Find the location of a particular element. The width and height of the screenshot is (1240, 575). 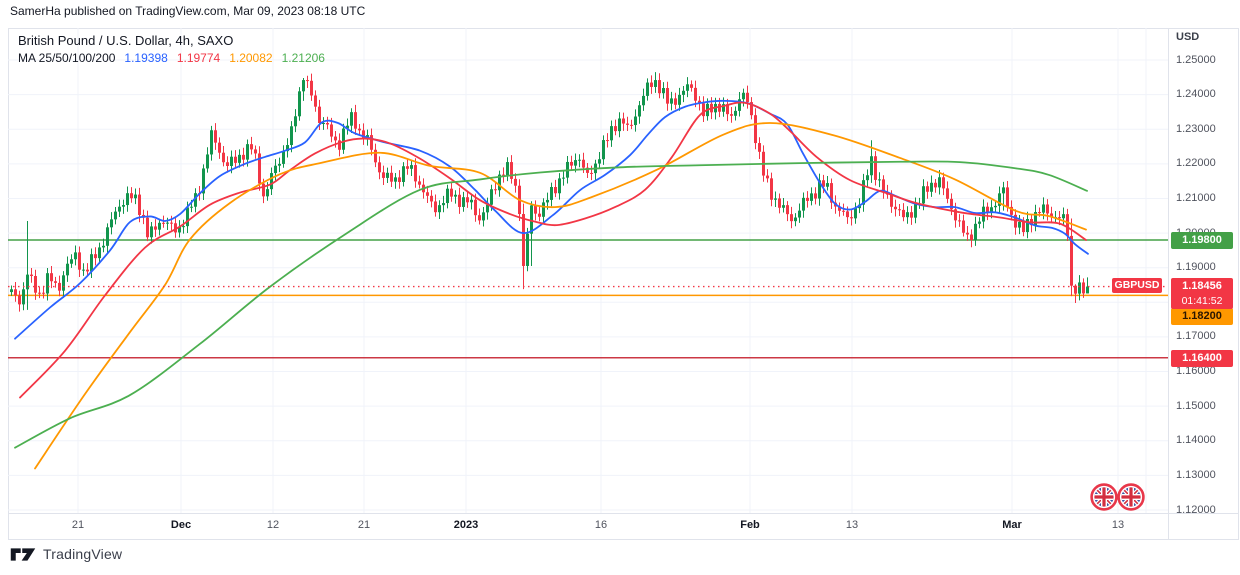

symbol-title: British Pound / U.S. Dollar, 4h, SAXO is located at coordinates (126, 40).